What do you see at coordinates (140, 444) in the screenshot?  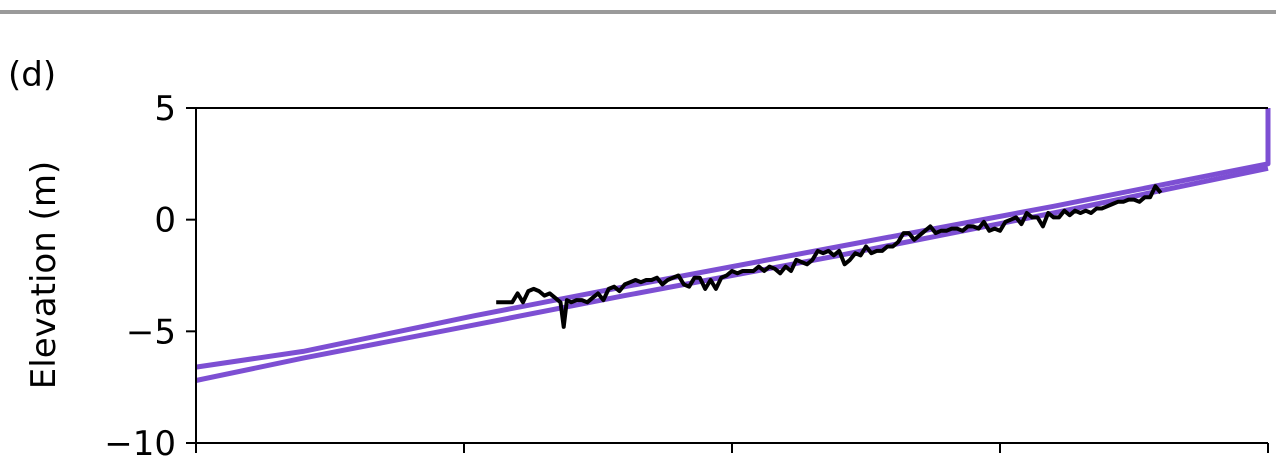 I see `y-tick-label: −10` at bounding box center [140, 444].